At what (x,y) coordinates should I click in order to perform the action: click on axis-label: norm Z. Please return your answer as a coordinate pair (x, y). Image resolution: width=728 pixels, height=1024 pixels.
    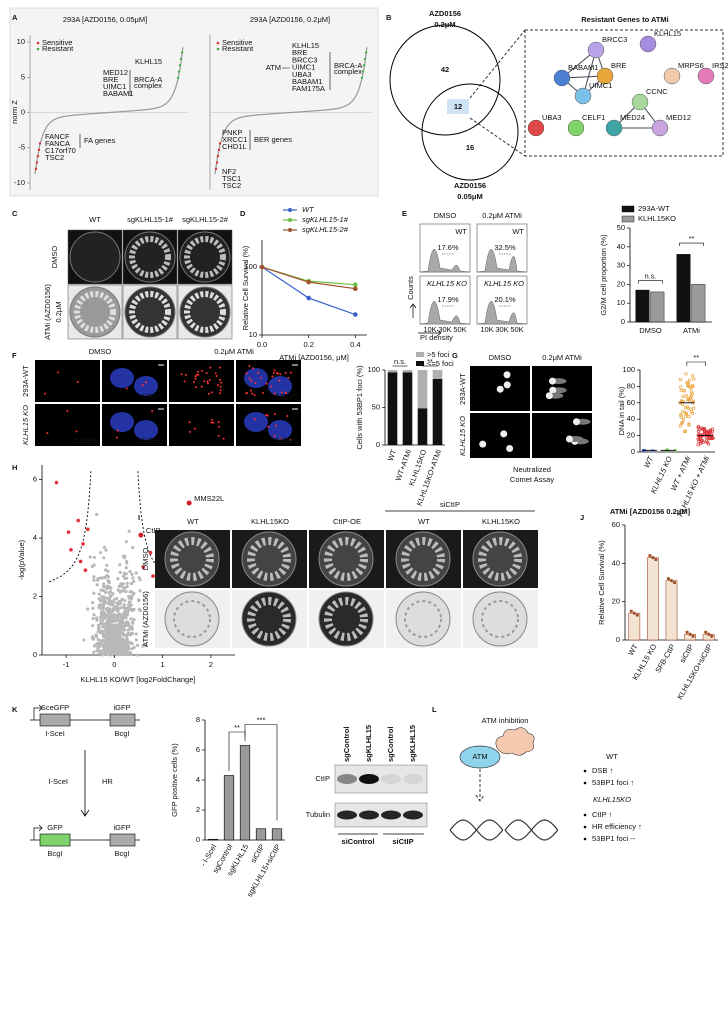
    Looking at the image, I should click on (14, 112).